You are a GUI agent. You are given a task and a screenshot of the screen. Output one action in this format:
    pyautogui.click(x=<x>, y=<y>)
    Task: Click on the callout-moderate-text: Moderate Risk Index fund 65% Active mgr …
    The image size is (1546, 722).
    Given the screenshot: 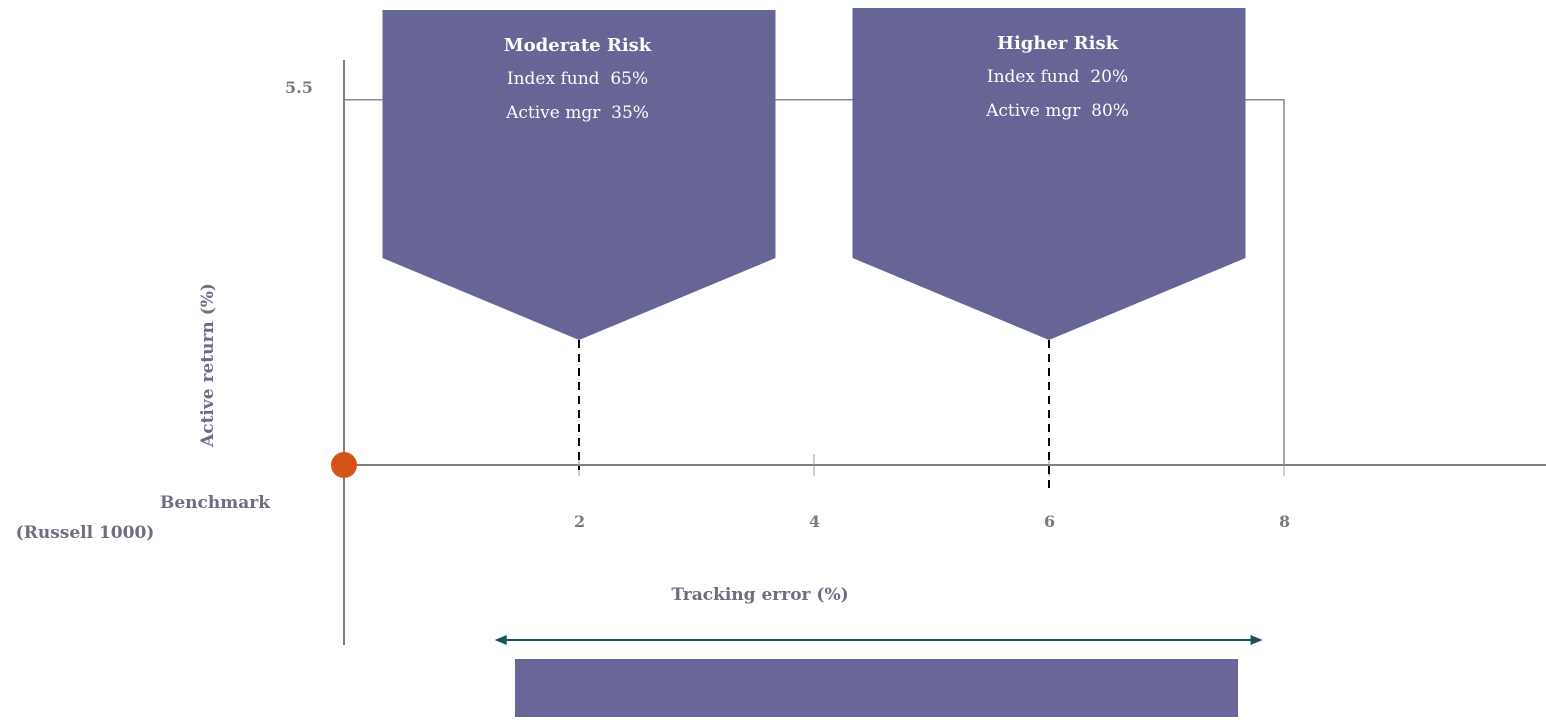 What is the action you would take?
    pyautogui.click(x=577, y=85)
    